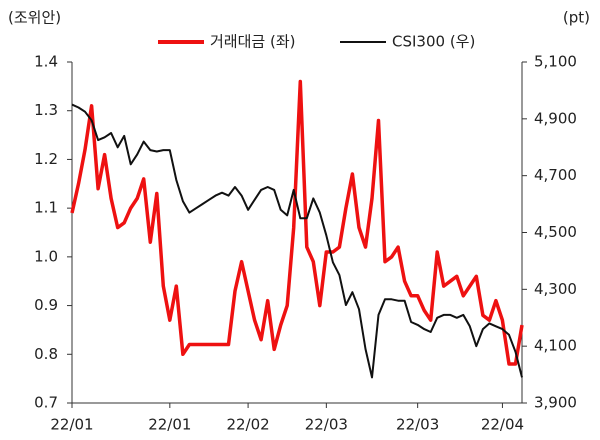 The width and height of the screenshot is (600, 440). What do you see at coordinates (46, 159) in the screenshot?
I see `y-tick-label: 1.2` at bounding box center [46, 159].